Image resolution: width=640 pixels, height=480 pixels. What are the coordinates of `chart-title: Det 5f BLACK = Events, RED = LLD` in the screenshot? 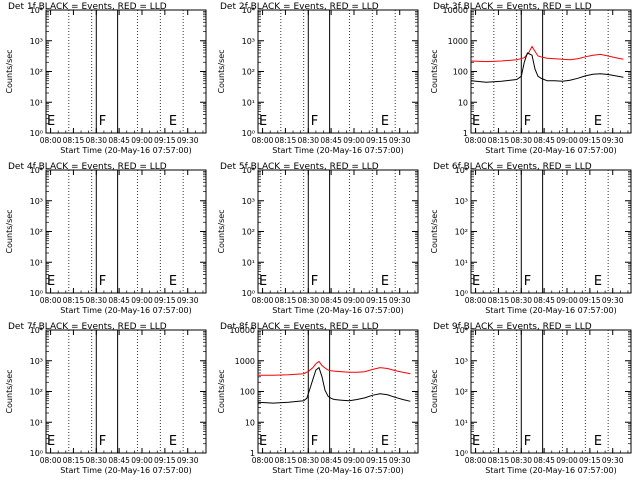 It's located at (299, 167).